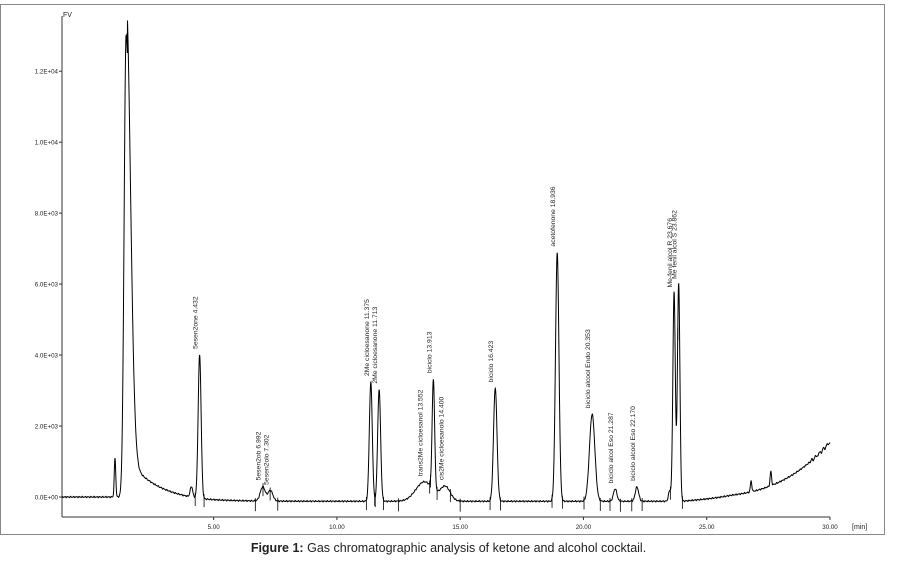 The height and width of the screenshot is (563, 897). Describe the element at coordinates (47, 143) in the screenshot. I see `y-tick-label: 1.0E+04` at that location.